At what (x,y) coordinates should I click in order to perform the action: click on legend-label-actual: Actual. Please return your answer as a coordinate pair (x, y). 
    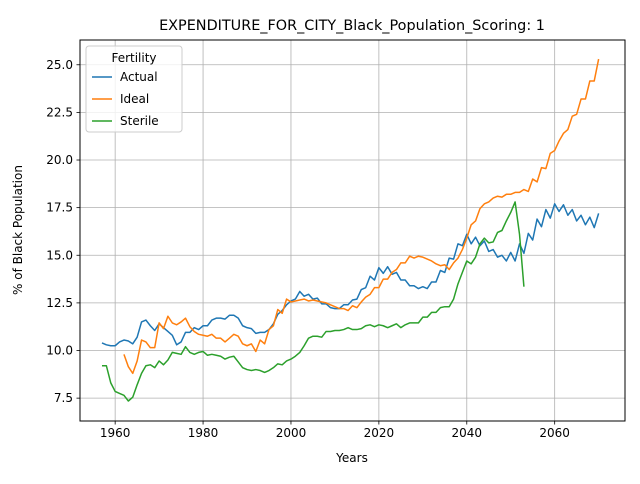
    Looking at the image, I should click on (139, 77).